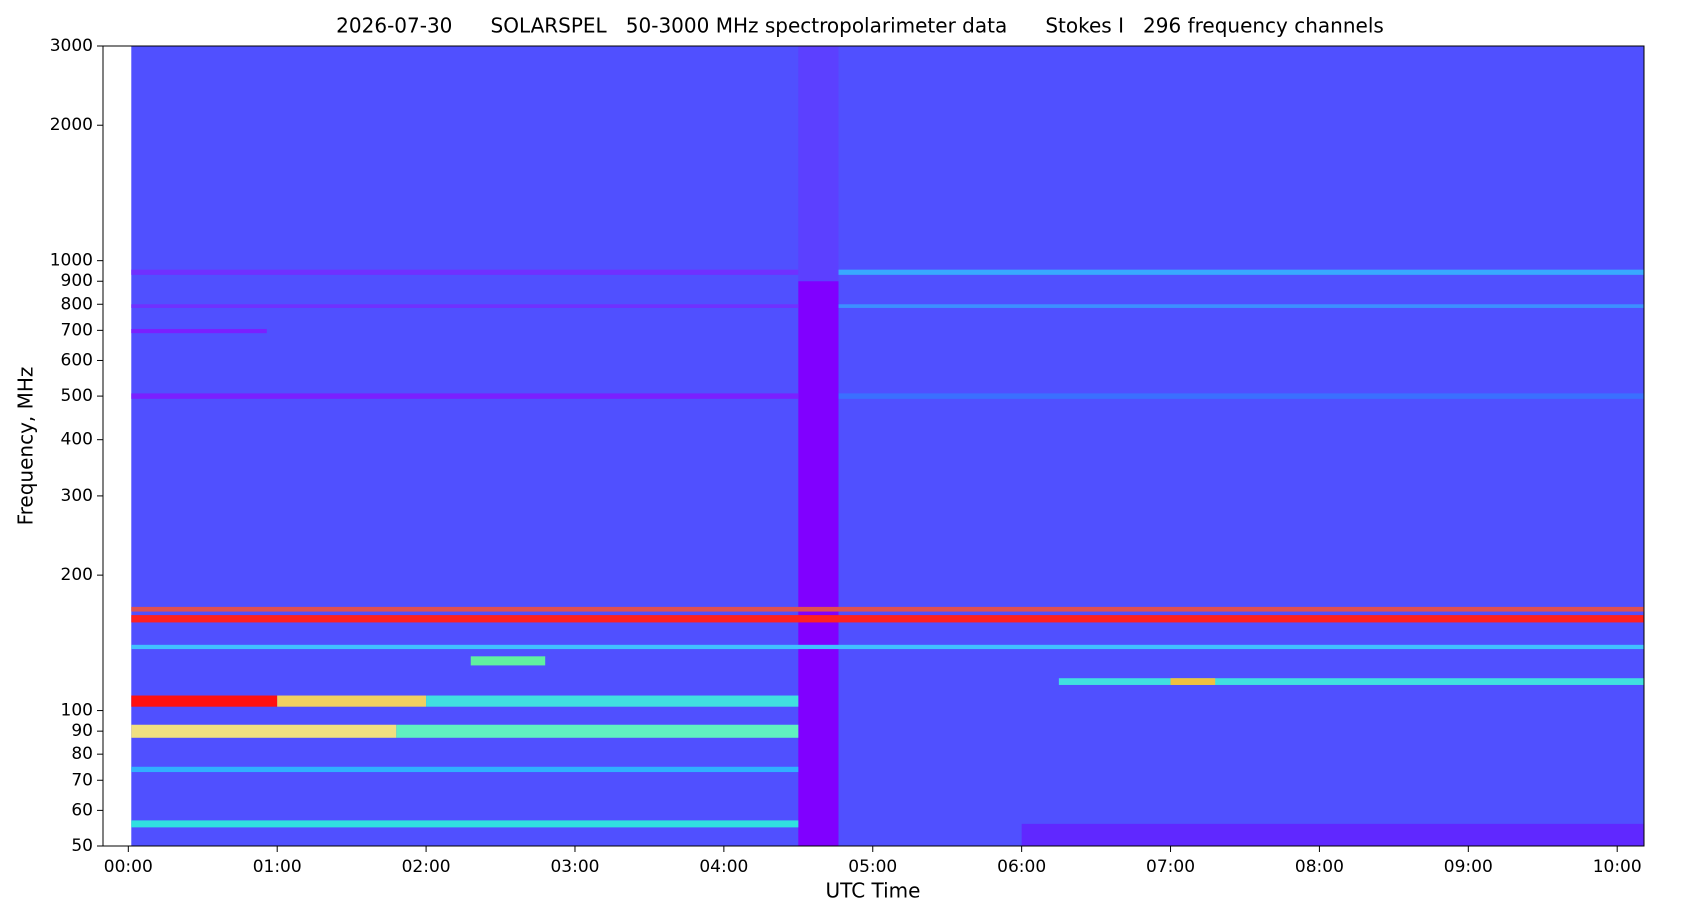 The image size is (1687, 906). Describe the element at coordinates (82, 846) in the screenshot. I see `y-tick-label: 50` at that location.